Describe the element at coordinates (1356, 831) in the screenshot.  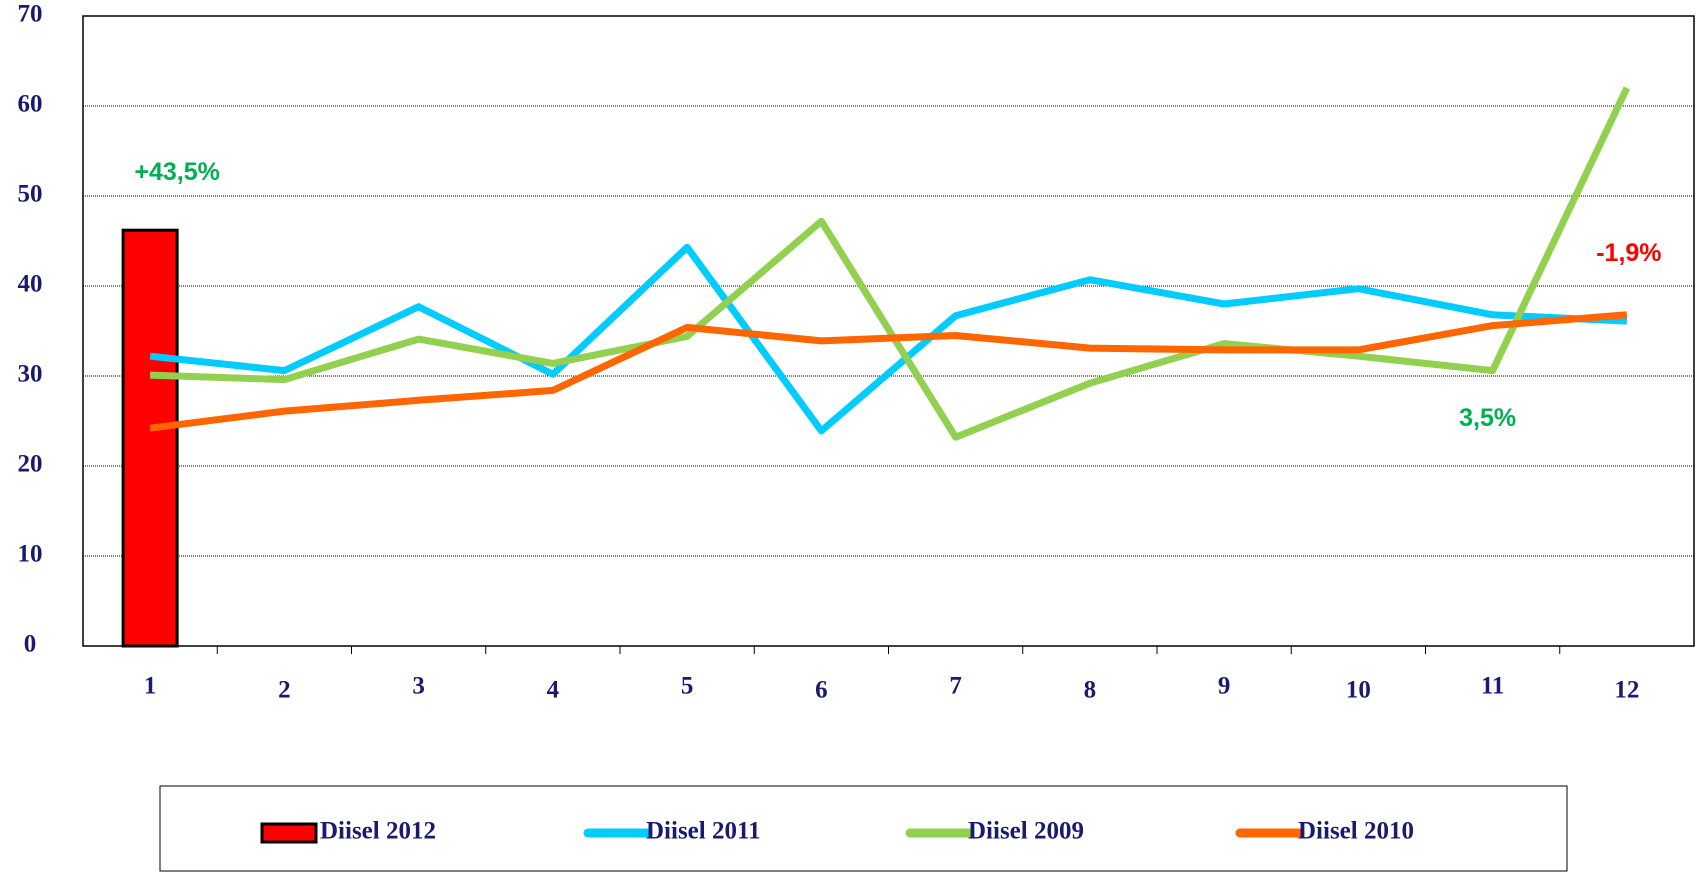
I see `legend-label: Diisel 2010` at that location.